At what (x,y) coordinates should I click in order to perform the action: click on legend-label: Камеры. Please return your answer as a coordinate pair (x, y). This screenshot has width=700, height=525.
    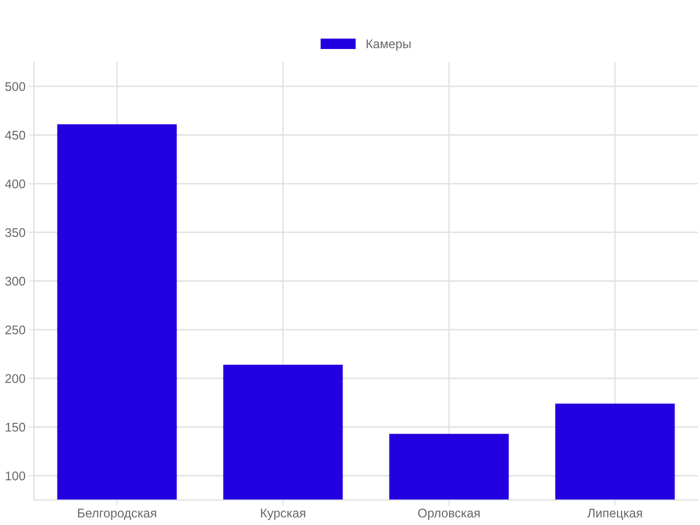
    Looking at the image, I should click on (388, 45).